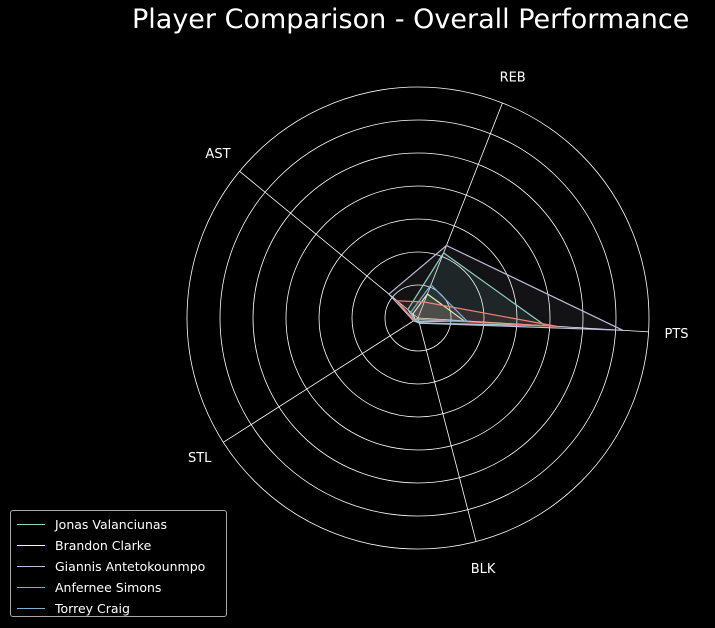 The height and width of the screenshot is (628, 715). Describe the element at coordinates (411, 19) in the screenshot. I see `chart-title: Player Comparison - Overall Performance` at that location.